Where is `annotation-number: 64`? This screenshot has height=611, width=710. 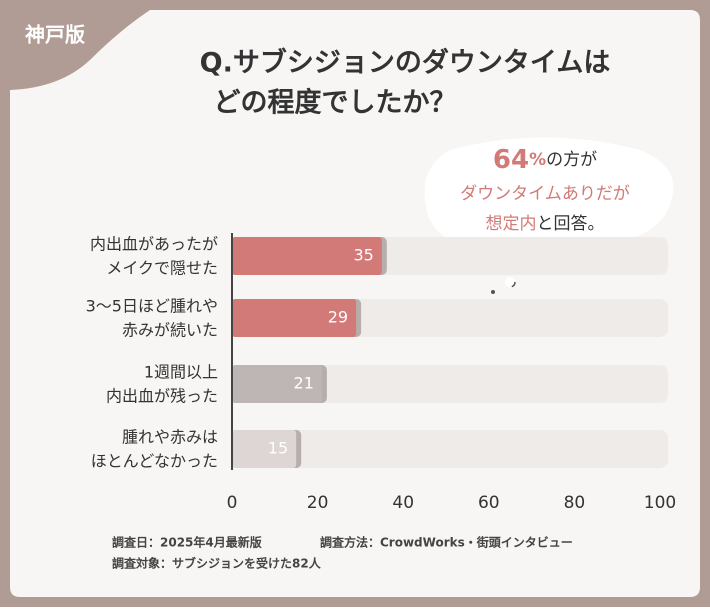
annotation-number: 64 is located at coordinates (511, 160).